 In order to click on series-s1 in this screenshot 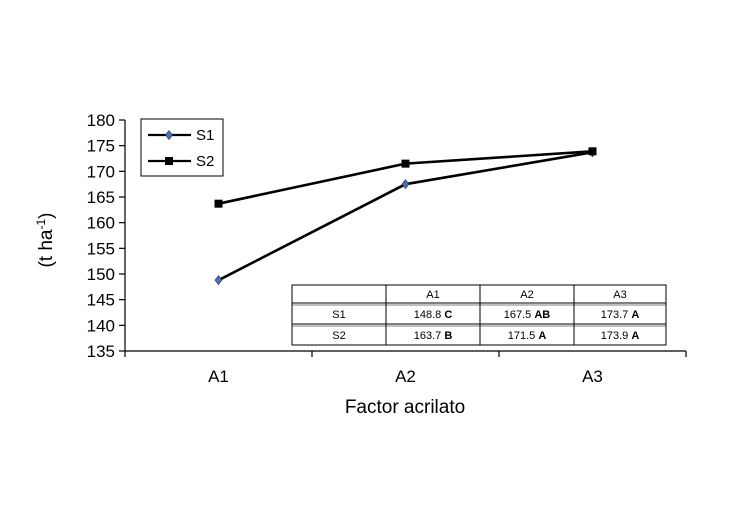, I will do `click(405, 216)`.